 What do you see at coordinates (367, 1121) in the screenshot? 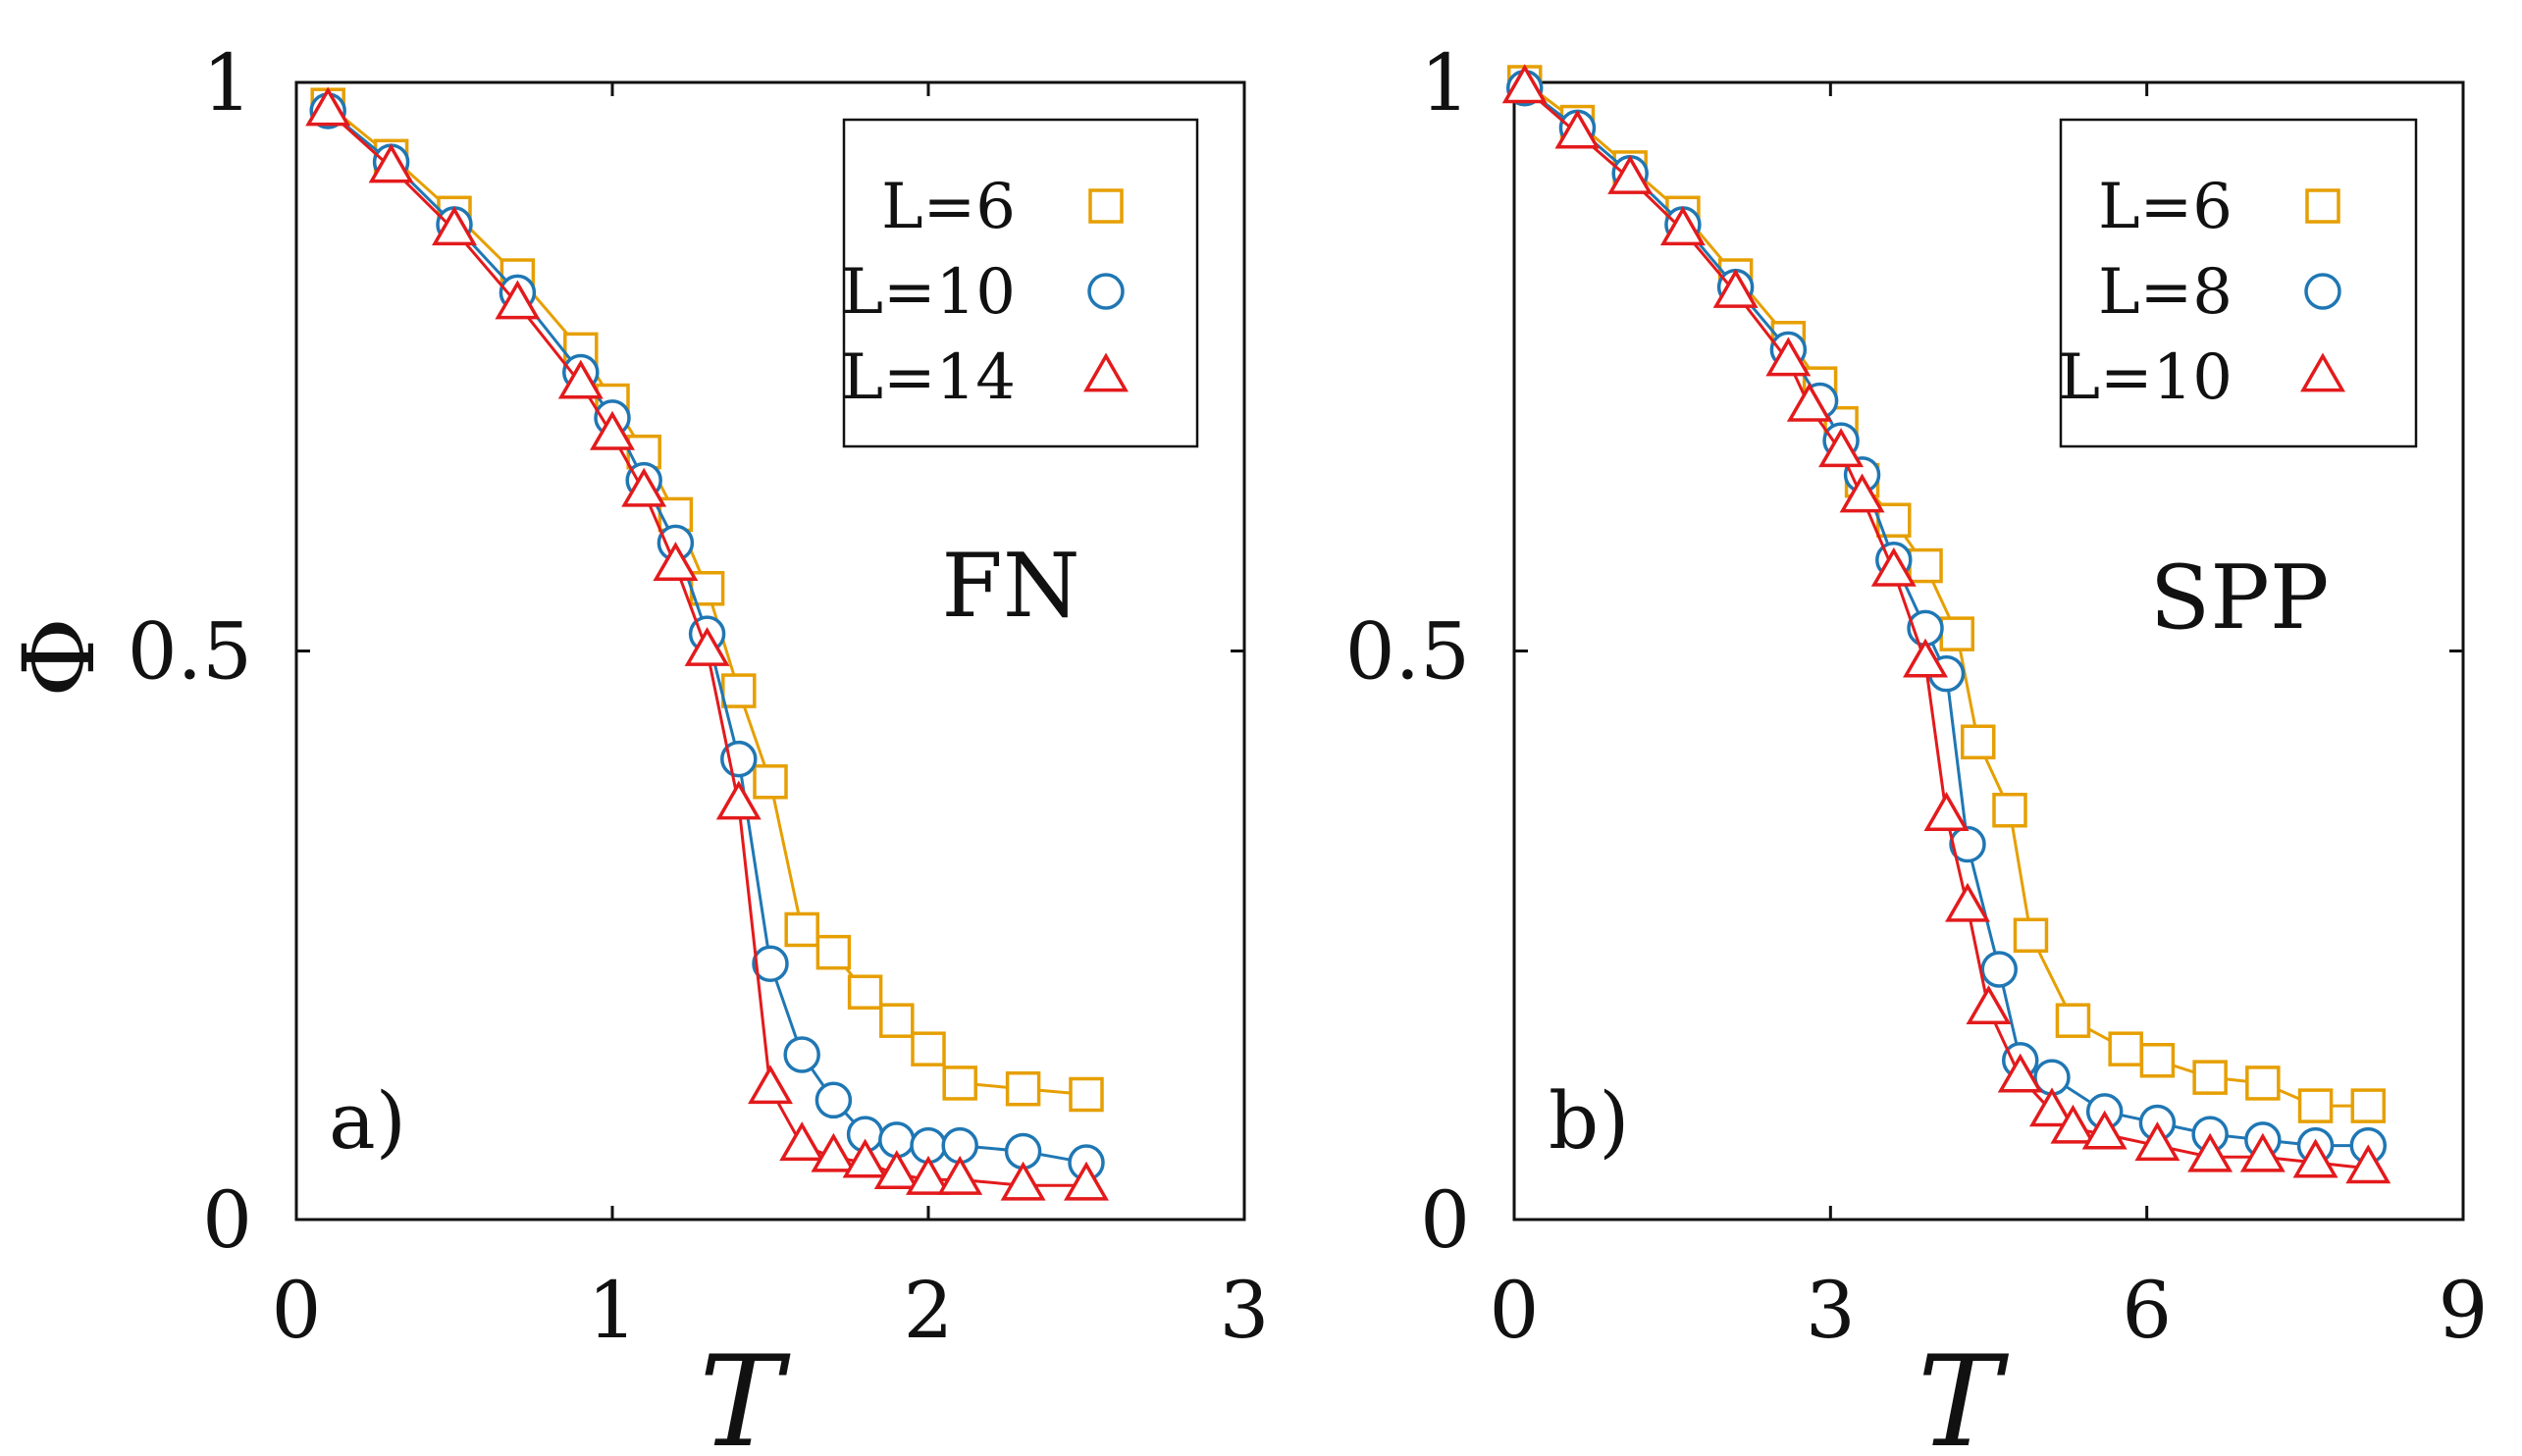
I see `panel-label: a)` at bounding box center [367, 1121].